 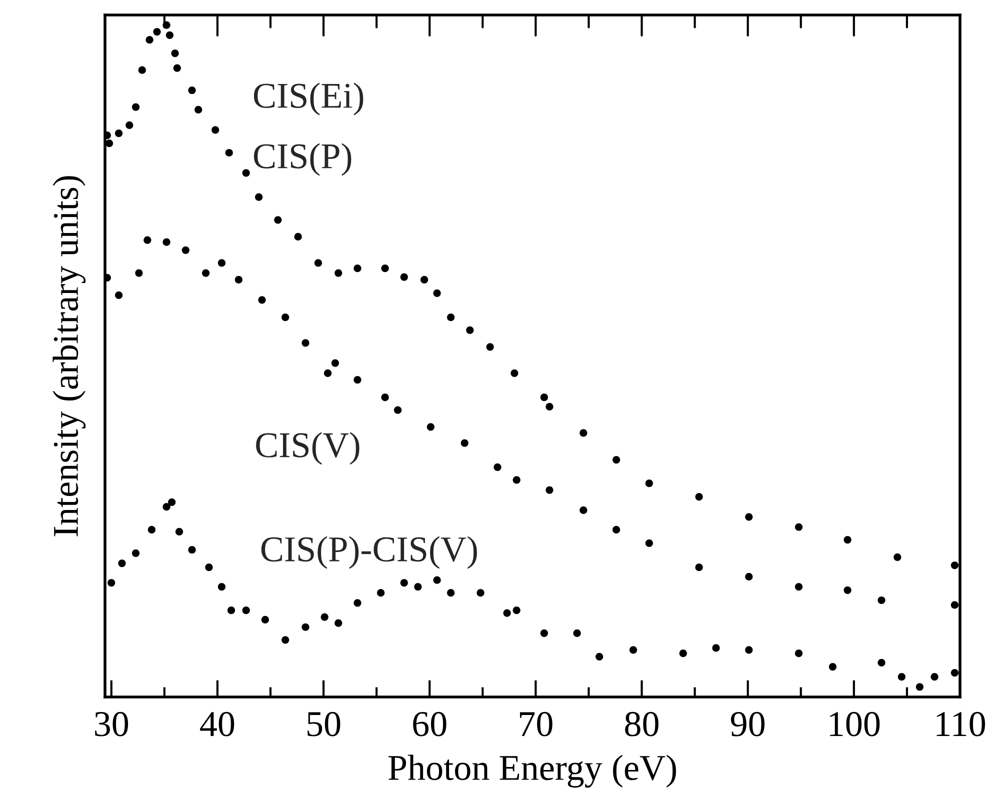 What do you see at coordinates (536, 724) in the screenshot?
I see `x-tick-label: 70` at bounding box center [536, 724].